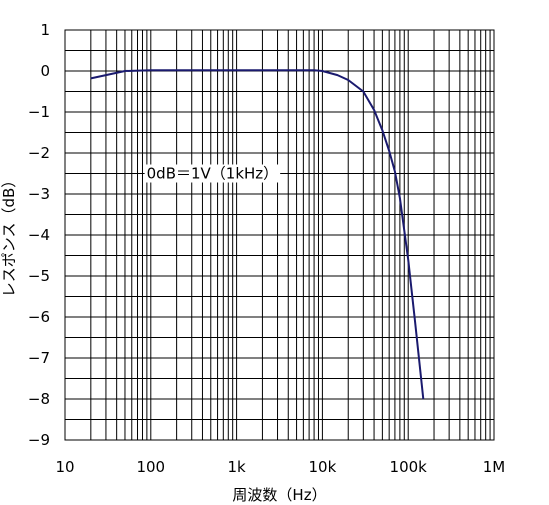 This screenshot has height=505, width=549. I want to click on x-tick-label: 100, so click(150, 467).